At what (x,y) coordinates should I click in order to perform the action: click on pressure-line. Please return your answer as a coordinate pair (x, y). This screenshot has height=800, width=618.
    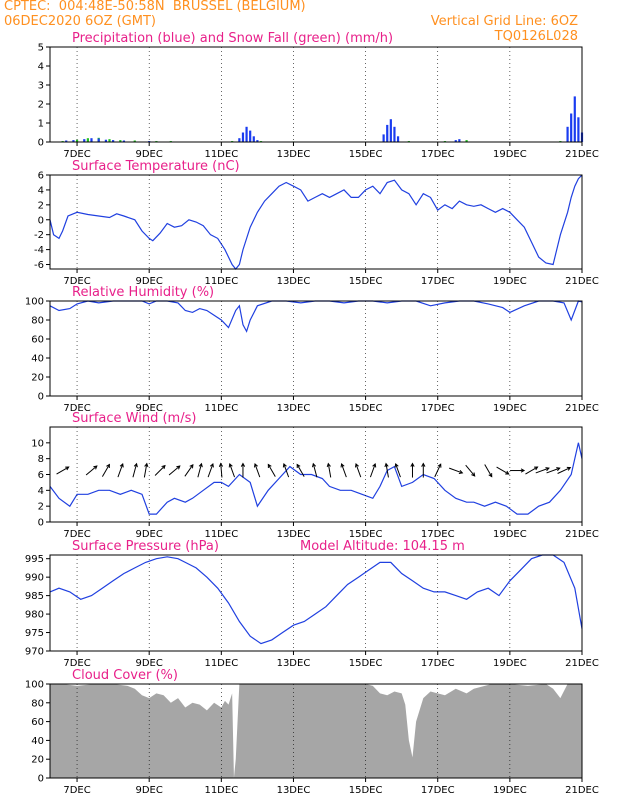
    Looking at the image, I should click on (316, 599).